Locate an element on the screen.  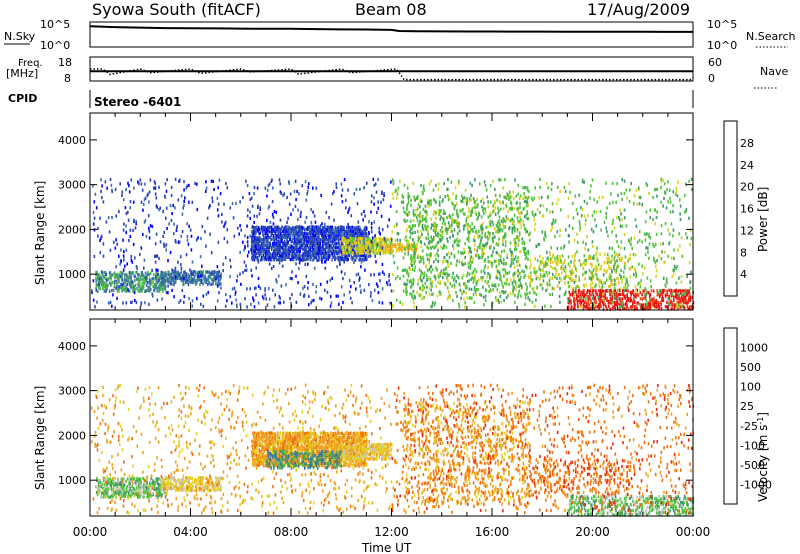
freq-left-label-line2: [MHz] is located at coordinates (22, 73).